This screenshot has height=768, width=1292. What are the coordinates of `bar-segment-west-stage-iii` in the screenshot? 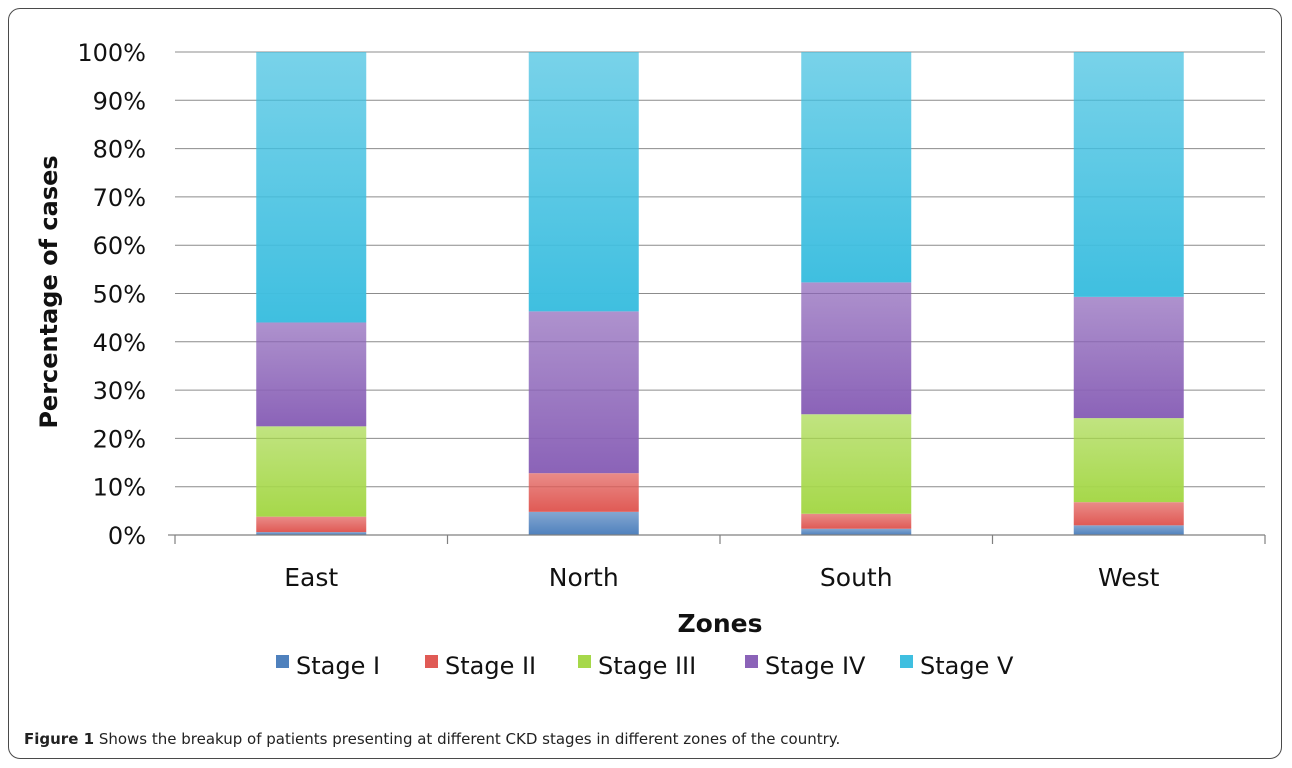 It's located at (1128, 460).